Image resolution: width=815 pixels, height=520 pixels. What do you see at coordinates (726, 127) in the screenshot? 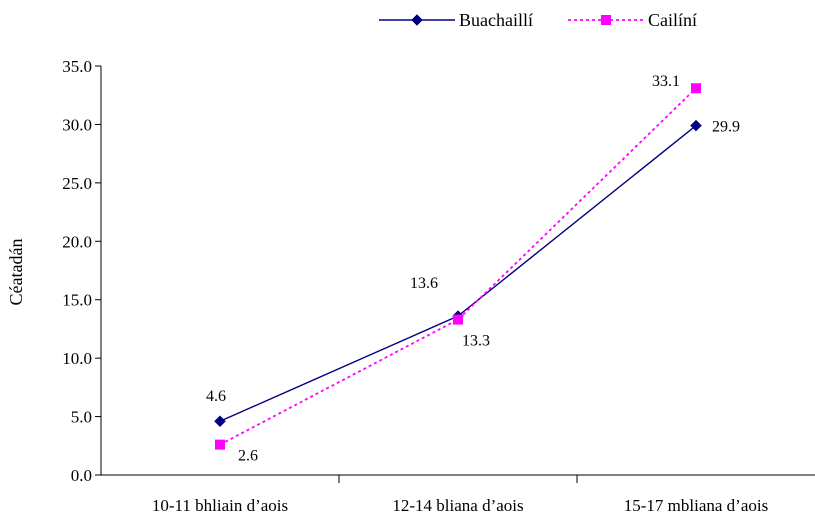
I see `data-label: 29.9` at bounding box center [726, 127].